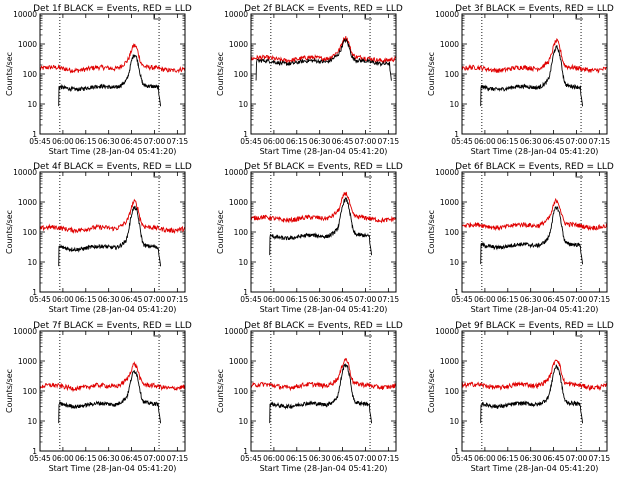 This screenshot has height=480, width=640. Describe the element at coordinates (431, 74) in the screenshot. I see `y-axis-label: Counts/sec` at that location.